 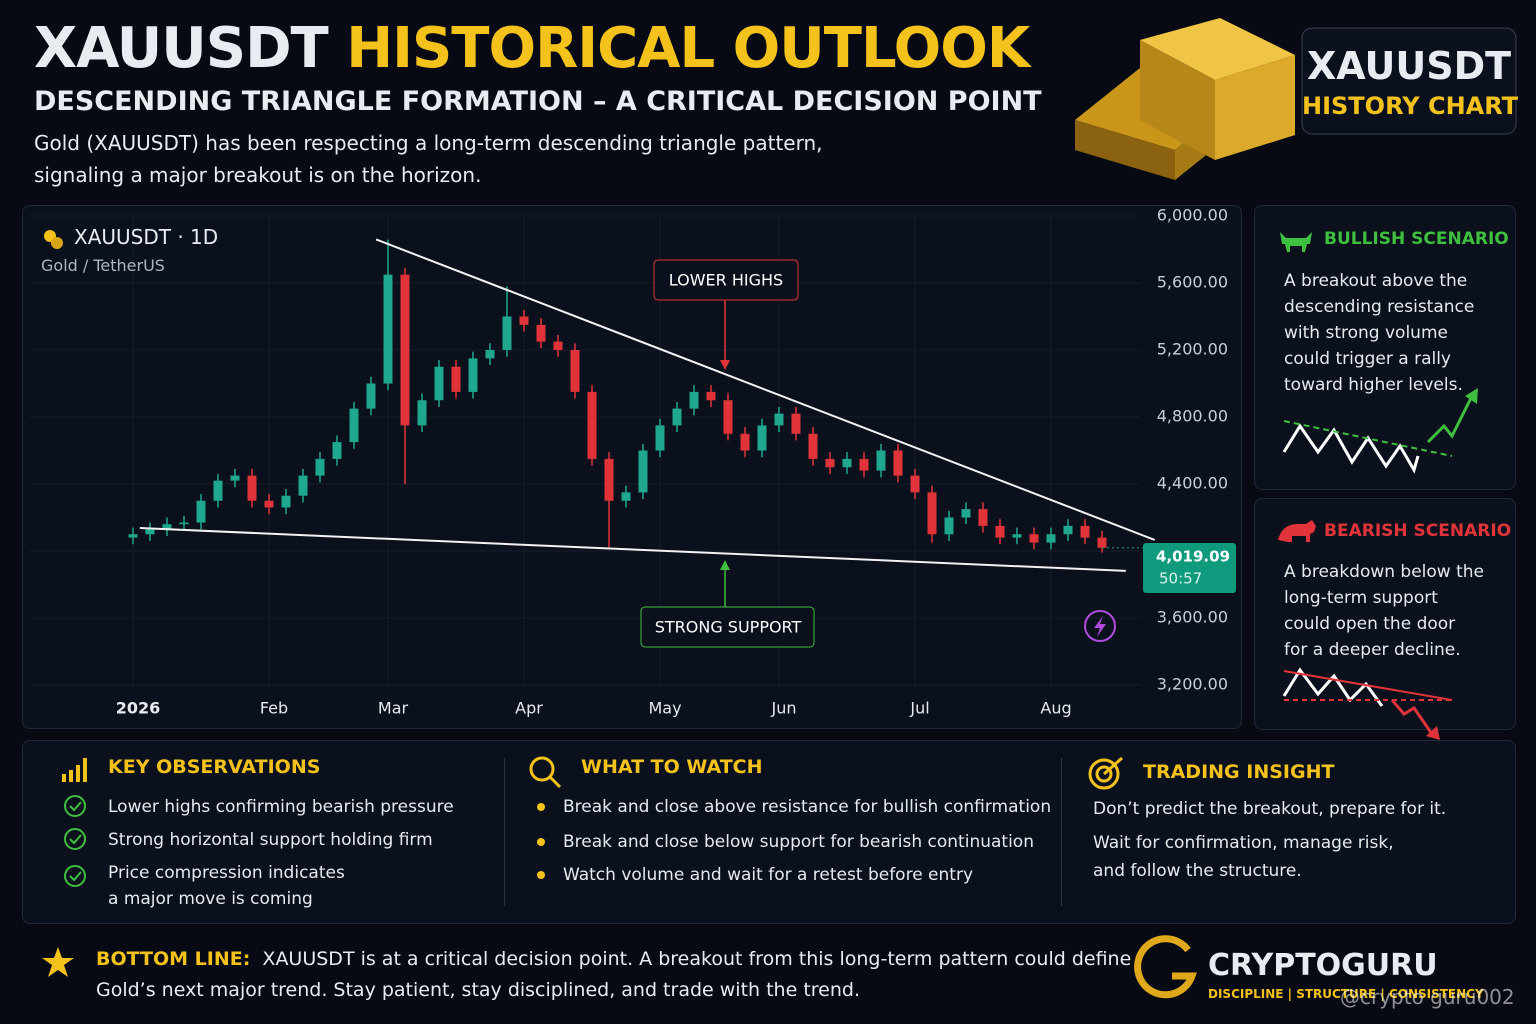 I want to click on title-gold: HISTORICAL OUTLOOK, so click(x=688, y=48).